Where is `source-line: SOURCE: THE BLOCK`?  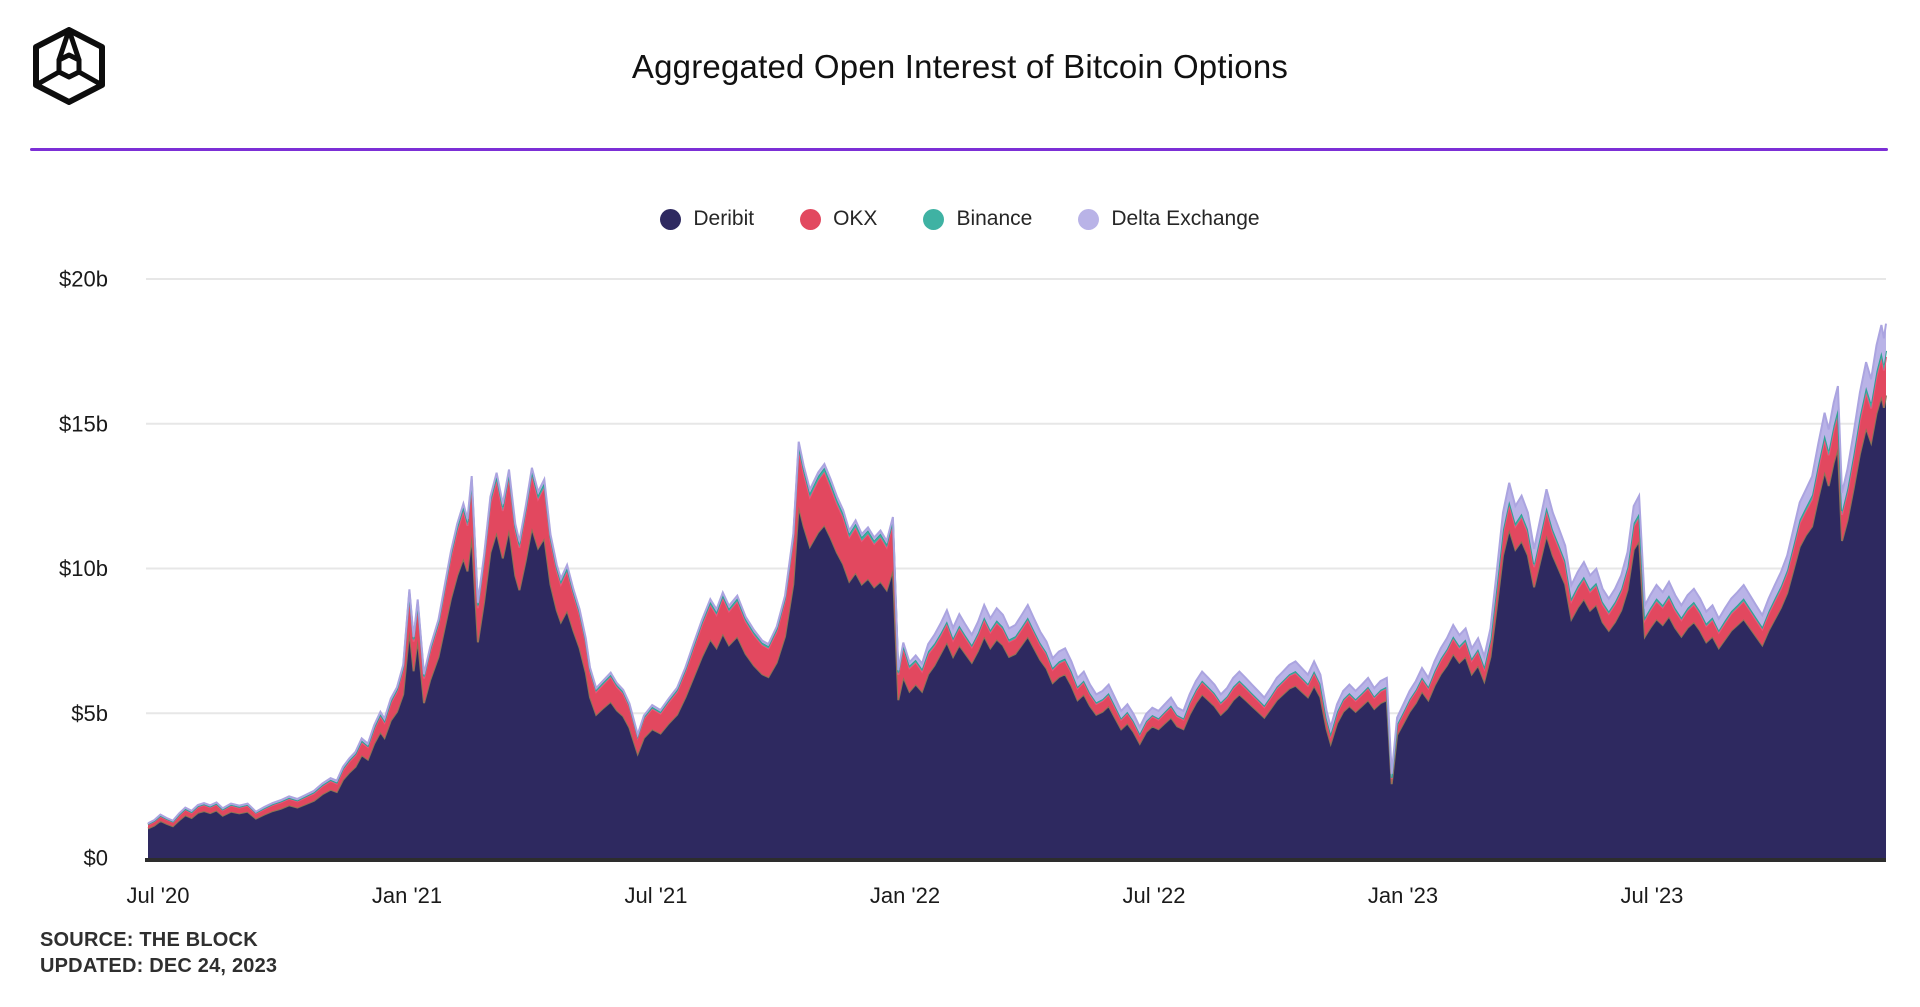 source-line: SOURCE: THE BLOCK is located at coordinates (149, 940).